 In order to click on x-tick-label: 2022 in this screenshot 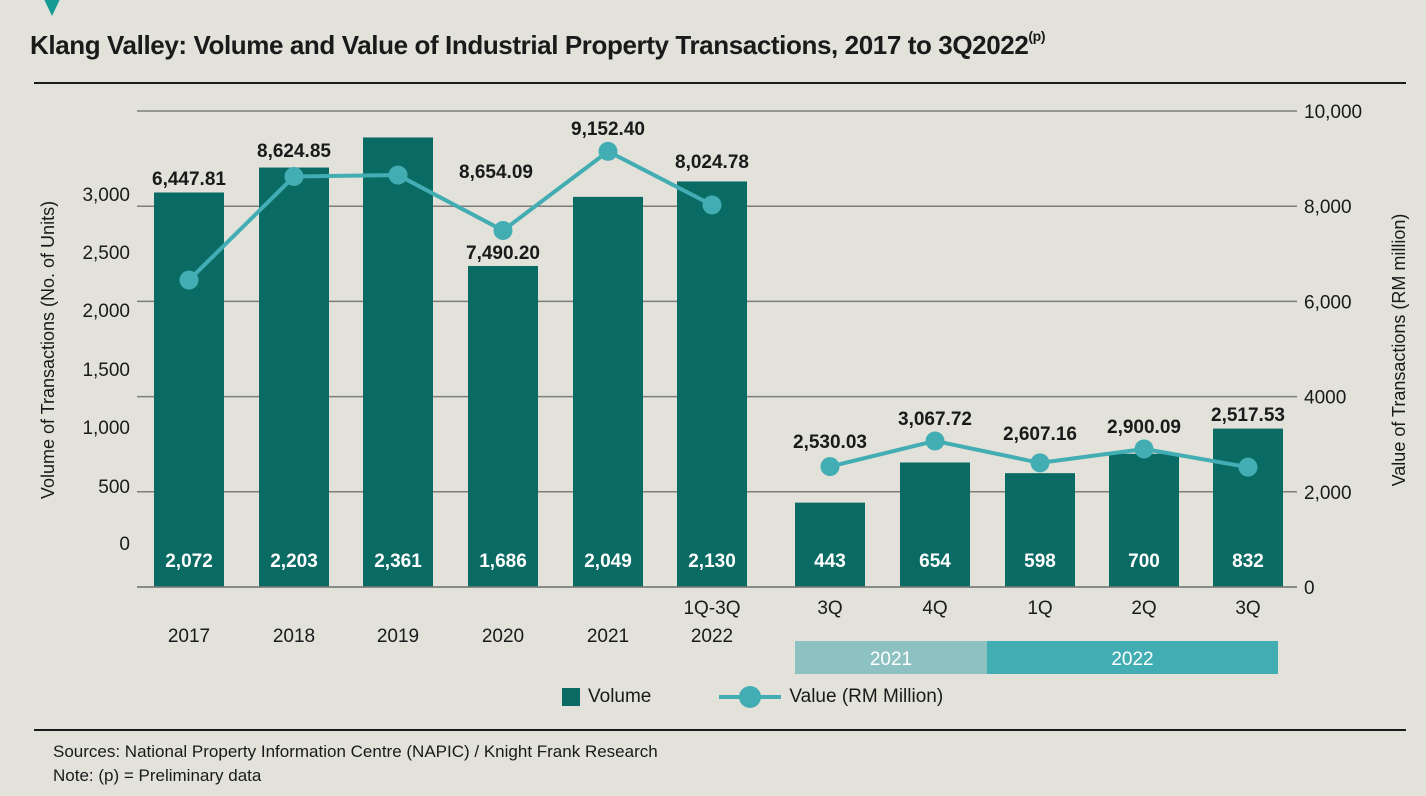, I will do `click(712, 636)`.